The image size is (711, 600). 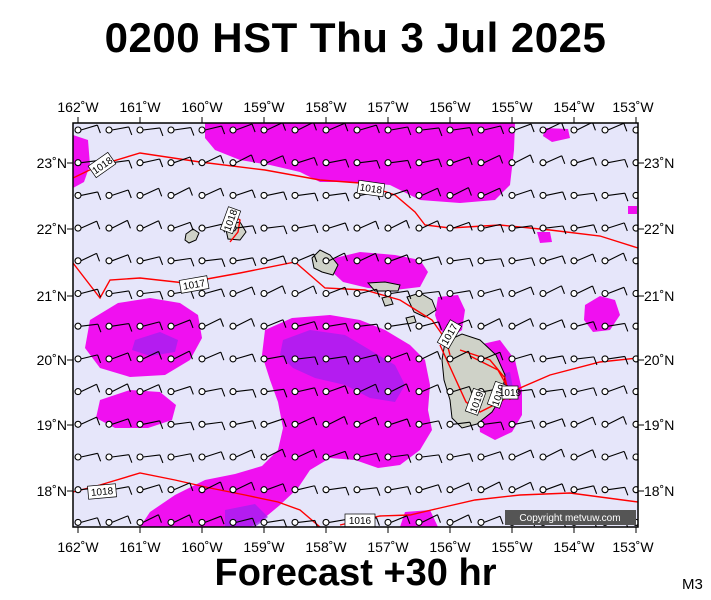 What do you see at coordinates (388, 107) in the screenshot?
I see `lon-label: 157˚W` at bounding box center [388, 107].